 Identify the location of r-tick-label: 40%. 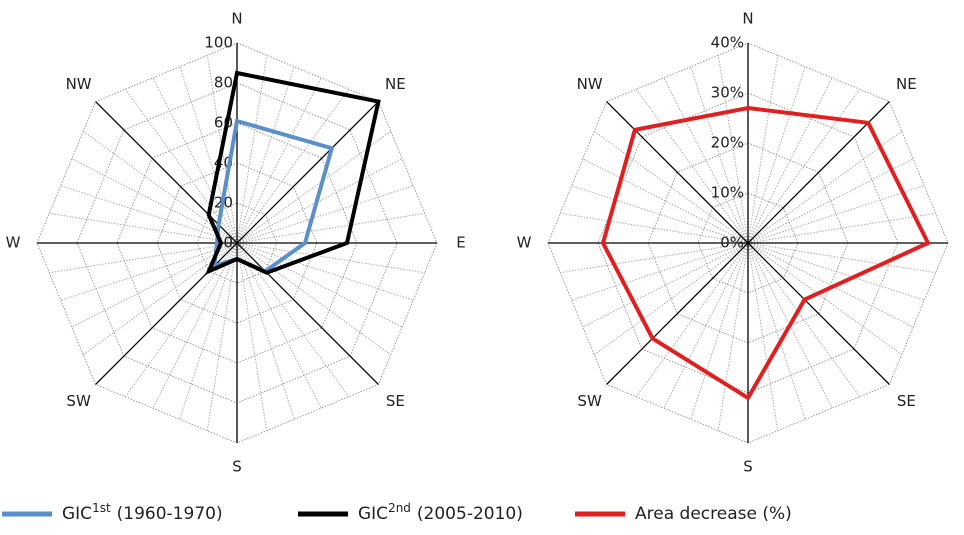
(727, 43).